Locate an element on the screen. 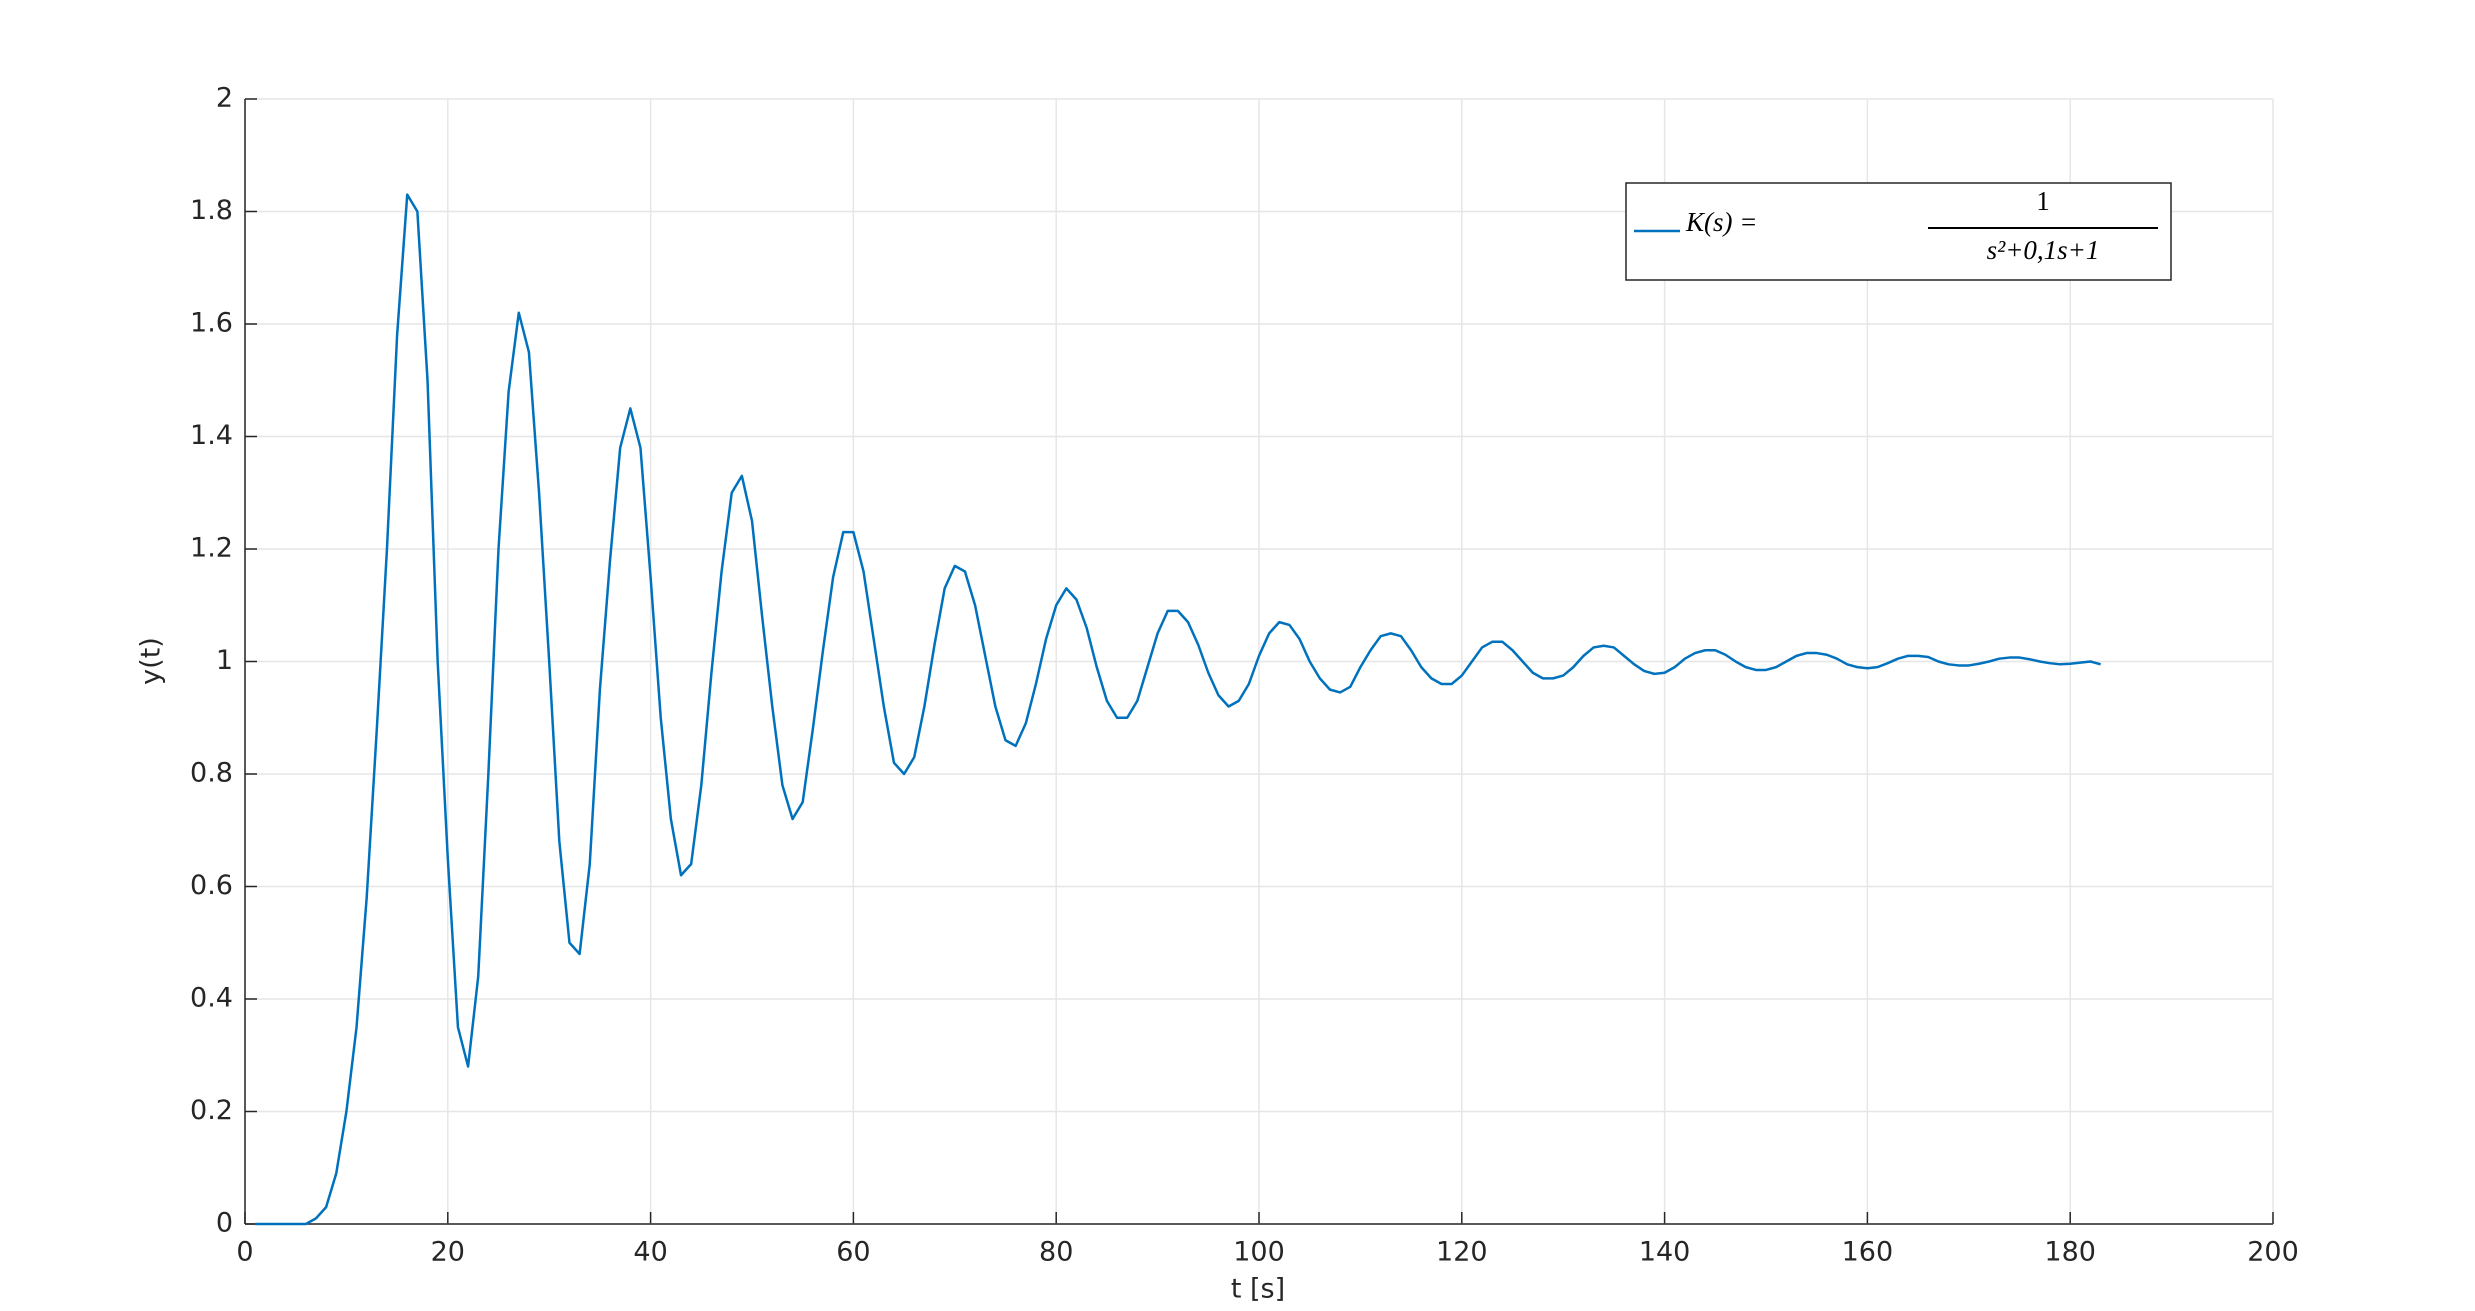  y-axis-label: y(t) is located at coordinates (151, 661).